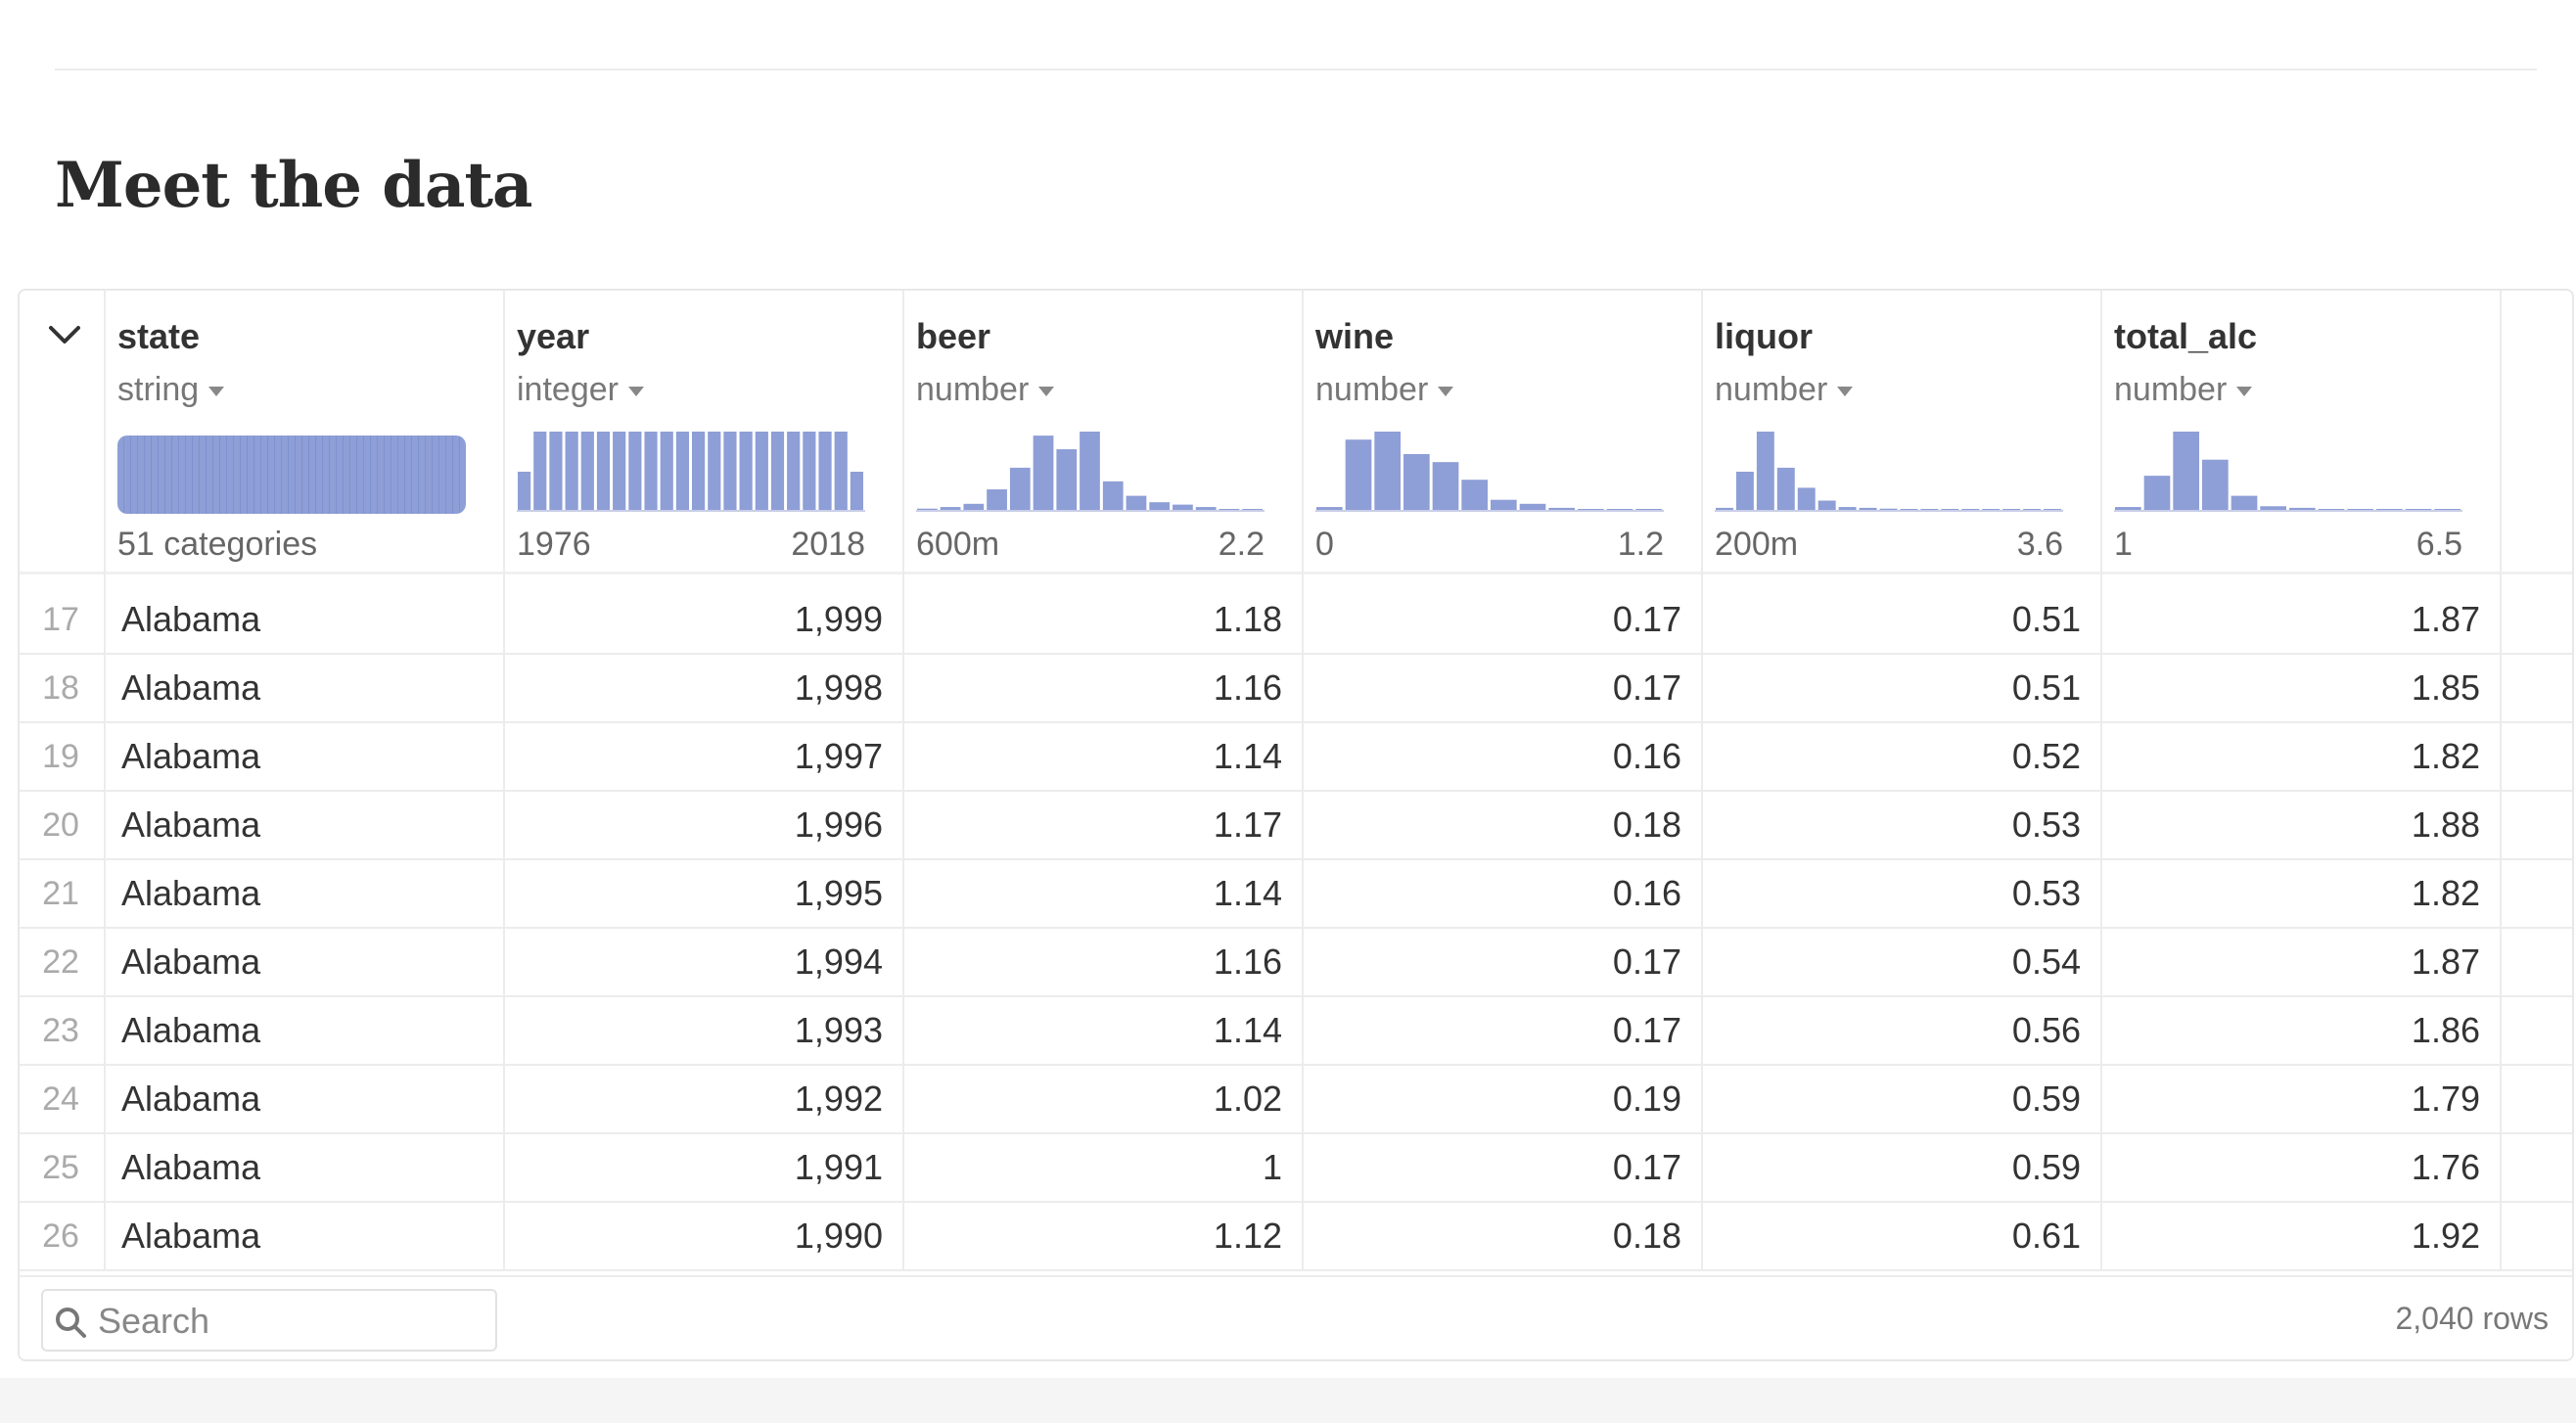 This screenshot has height=1423, width=2576. Describe the element at coordinates (159, 336) in the screenshot. I see `column-name: state` at that location.